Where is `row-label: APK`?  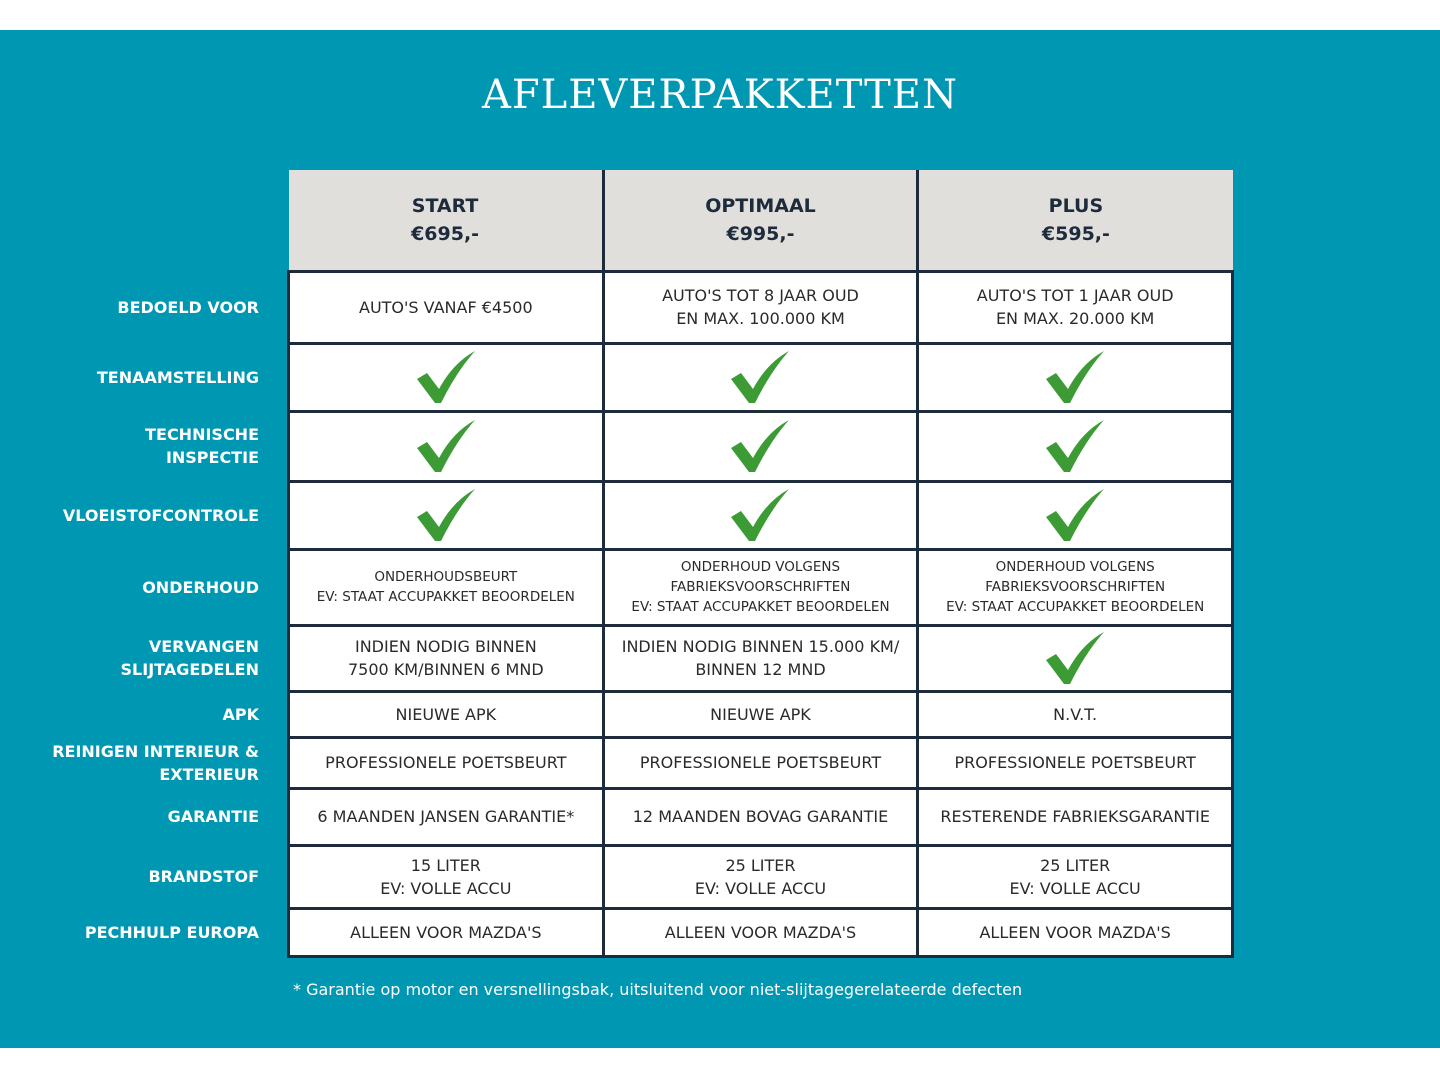 row-label: APK is located at coordinates (129, 714).